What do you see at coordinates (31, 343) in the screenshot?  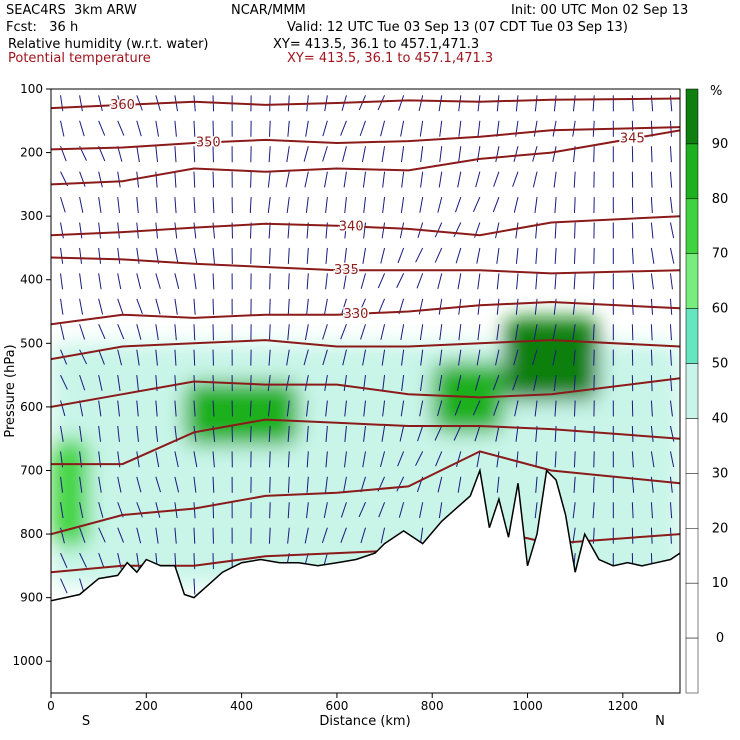 I see `y-tick-label: 500` at bounding box center [31, 343].